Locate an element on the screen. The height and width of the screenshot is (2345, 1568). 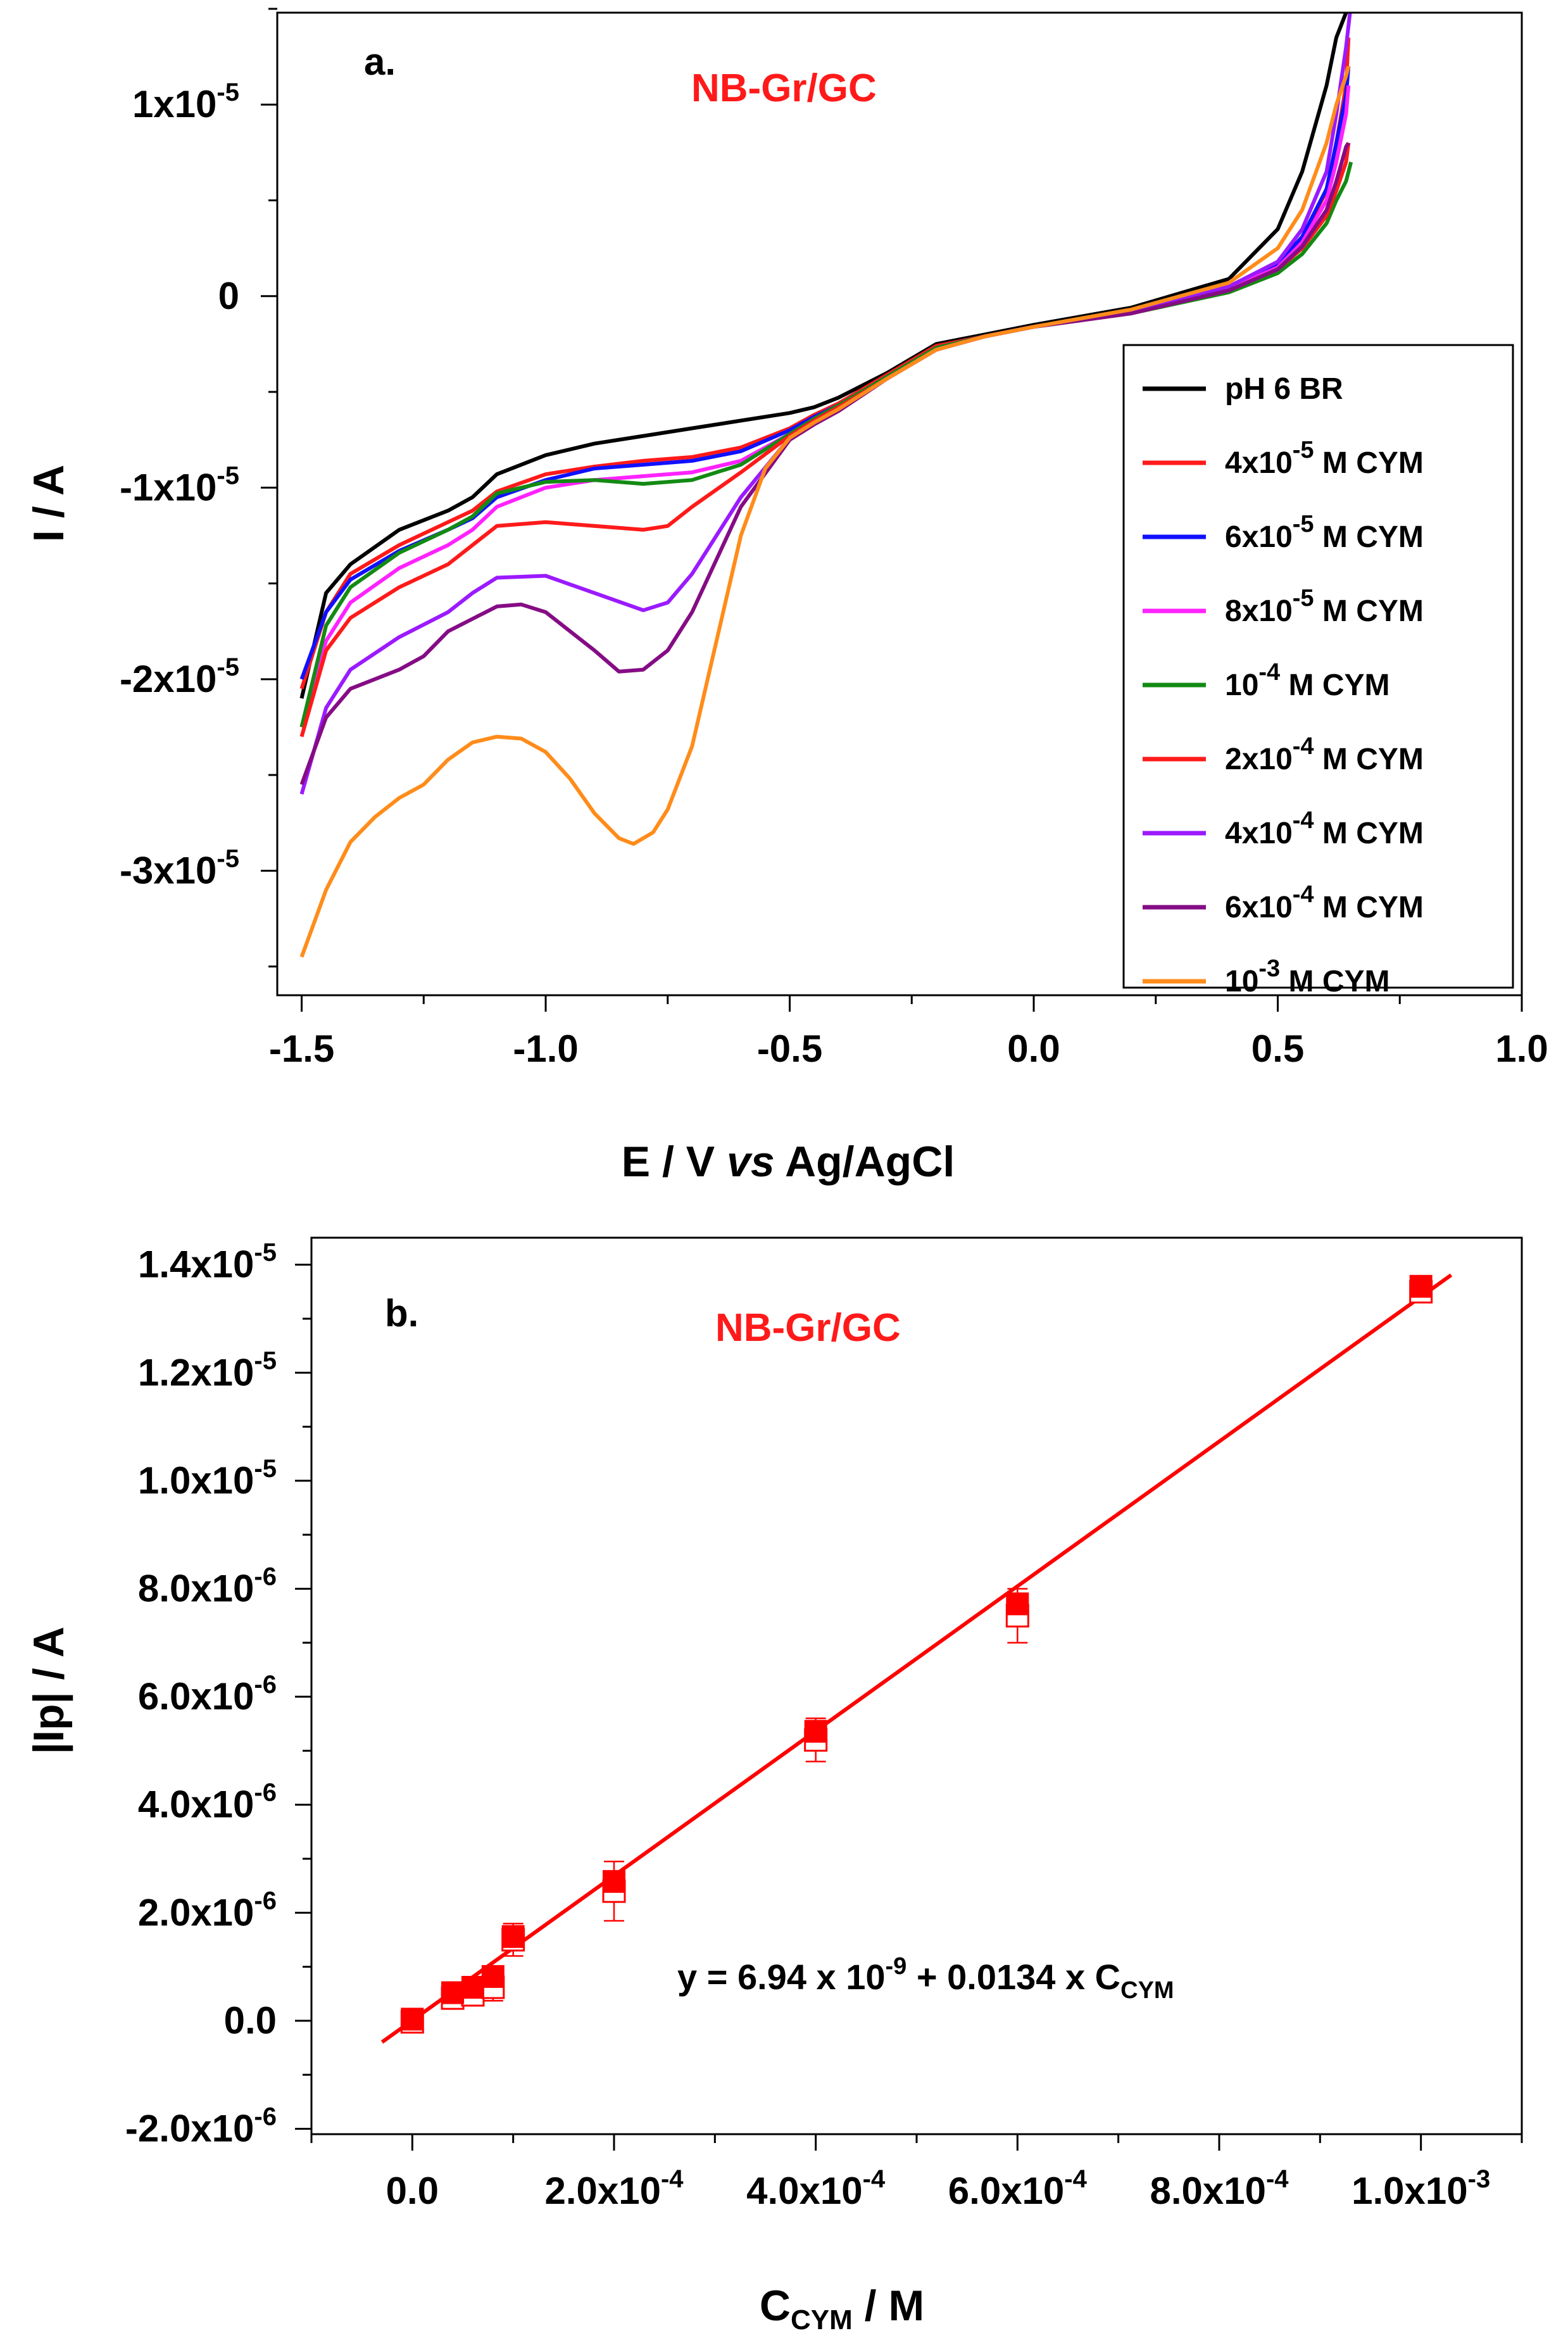
legend-box is located at coordinates (1318, 667).